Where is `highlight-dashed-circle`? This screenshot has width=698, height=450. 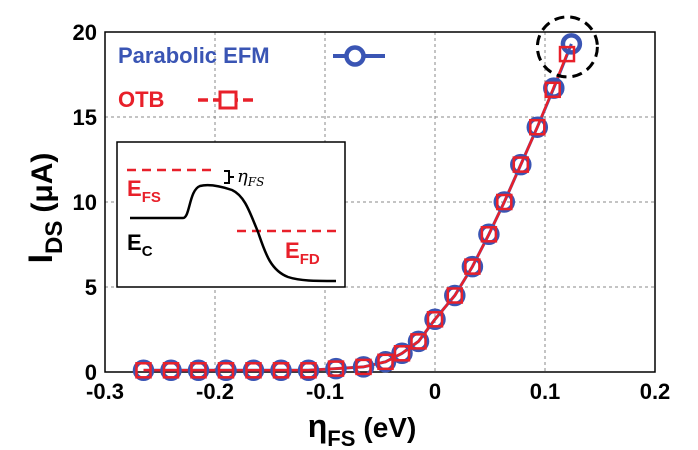
highlight-dashed-circle is located at coordinates (567, 47).